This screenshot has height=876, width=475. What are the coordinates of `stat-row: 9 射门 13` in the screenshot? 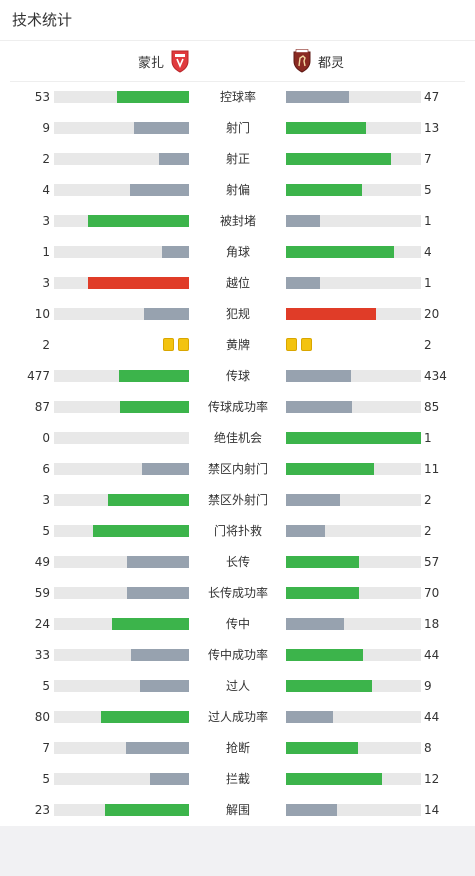 It's located at (237, 127).